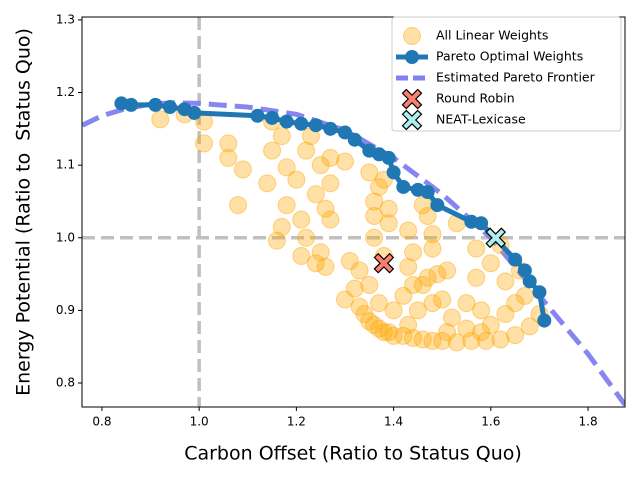  I want to click on x-tick-label: 1.2, so click(296, 422).